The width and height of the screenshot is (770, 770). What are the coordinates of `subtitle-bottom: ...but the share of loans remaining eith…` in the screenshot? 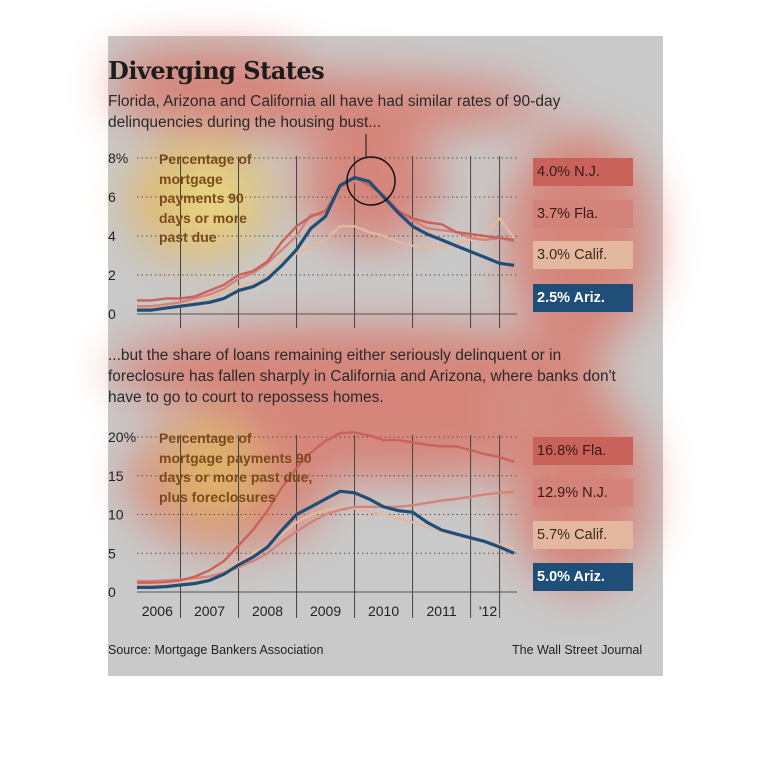 It's located at (362, 376).